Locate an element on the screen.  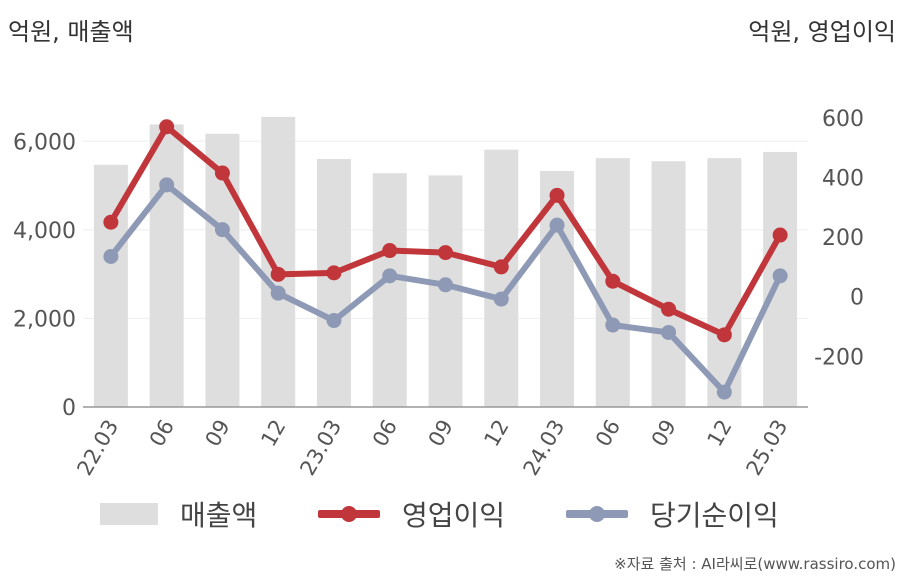
x-tick-label: 25.03 is located at coordinates (767, 448).